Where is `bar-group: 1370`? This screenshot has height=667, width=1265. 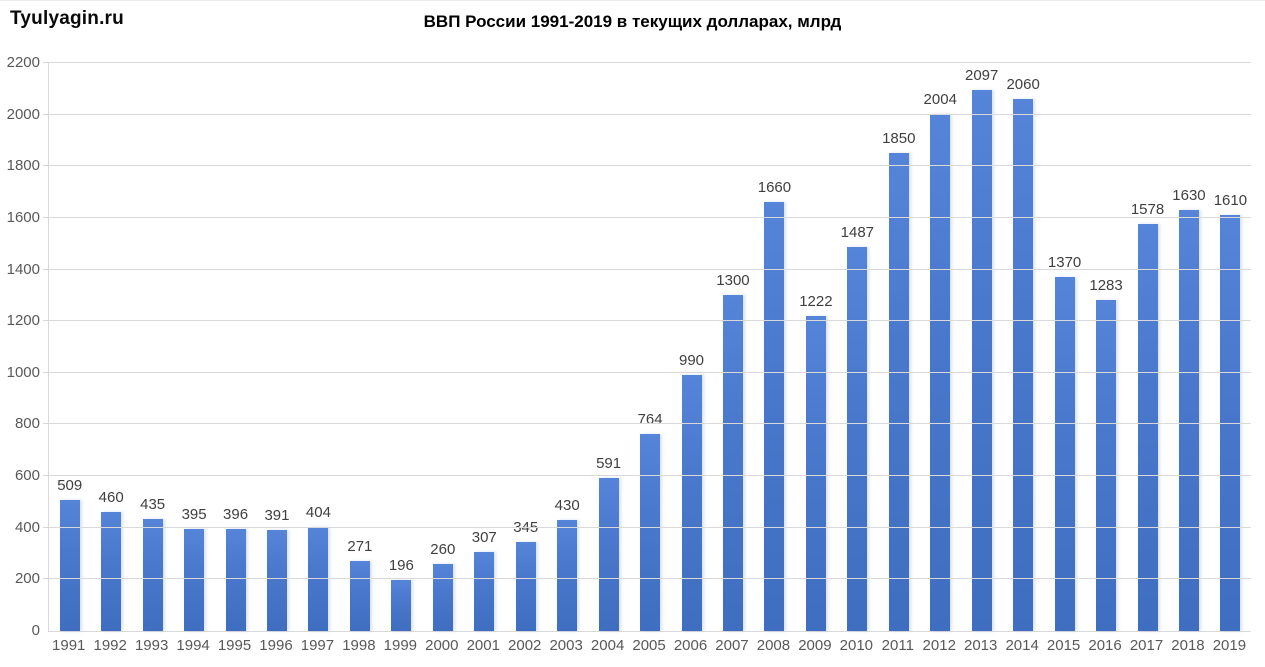 bar-group: 1370 is located at coordinates (1064, 347).